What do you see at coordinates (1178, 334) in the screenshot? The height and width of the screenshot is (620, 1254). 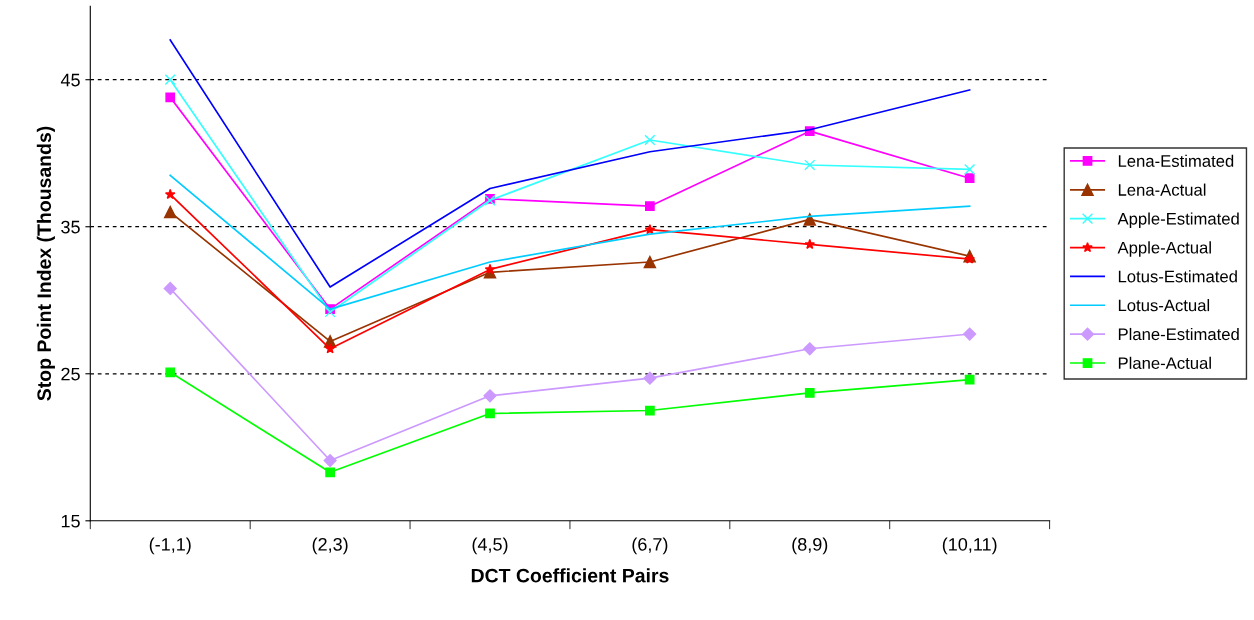 I see `legend-label: Plane-Estimated` at bounding box center [1178, 334].